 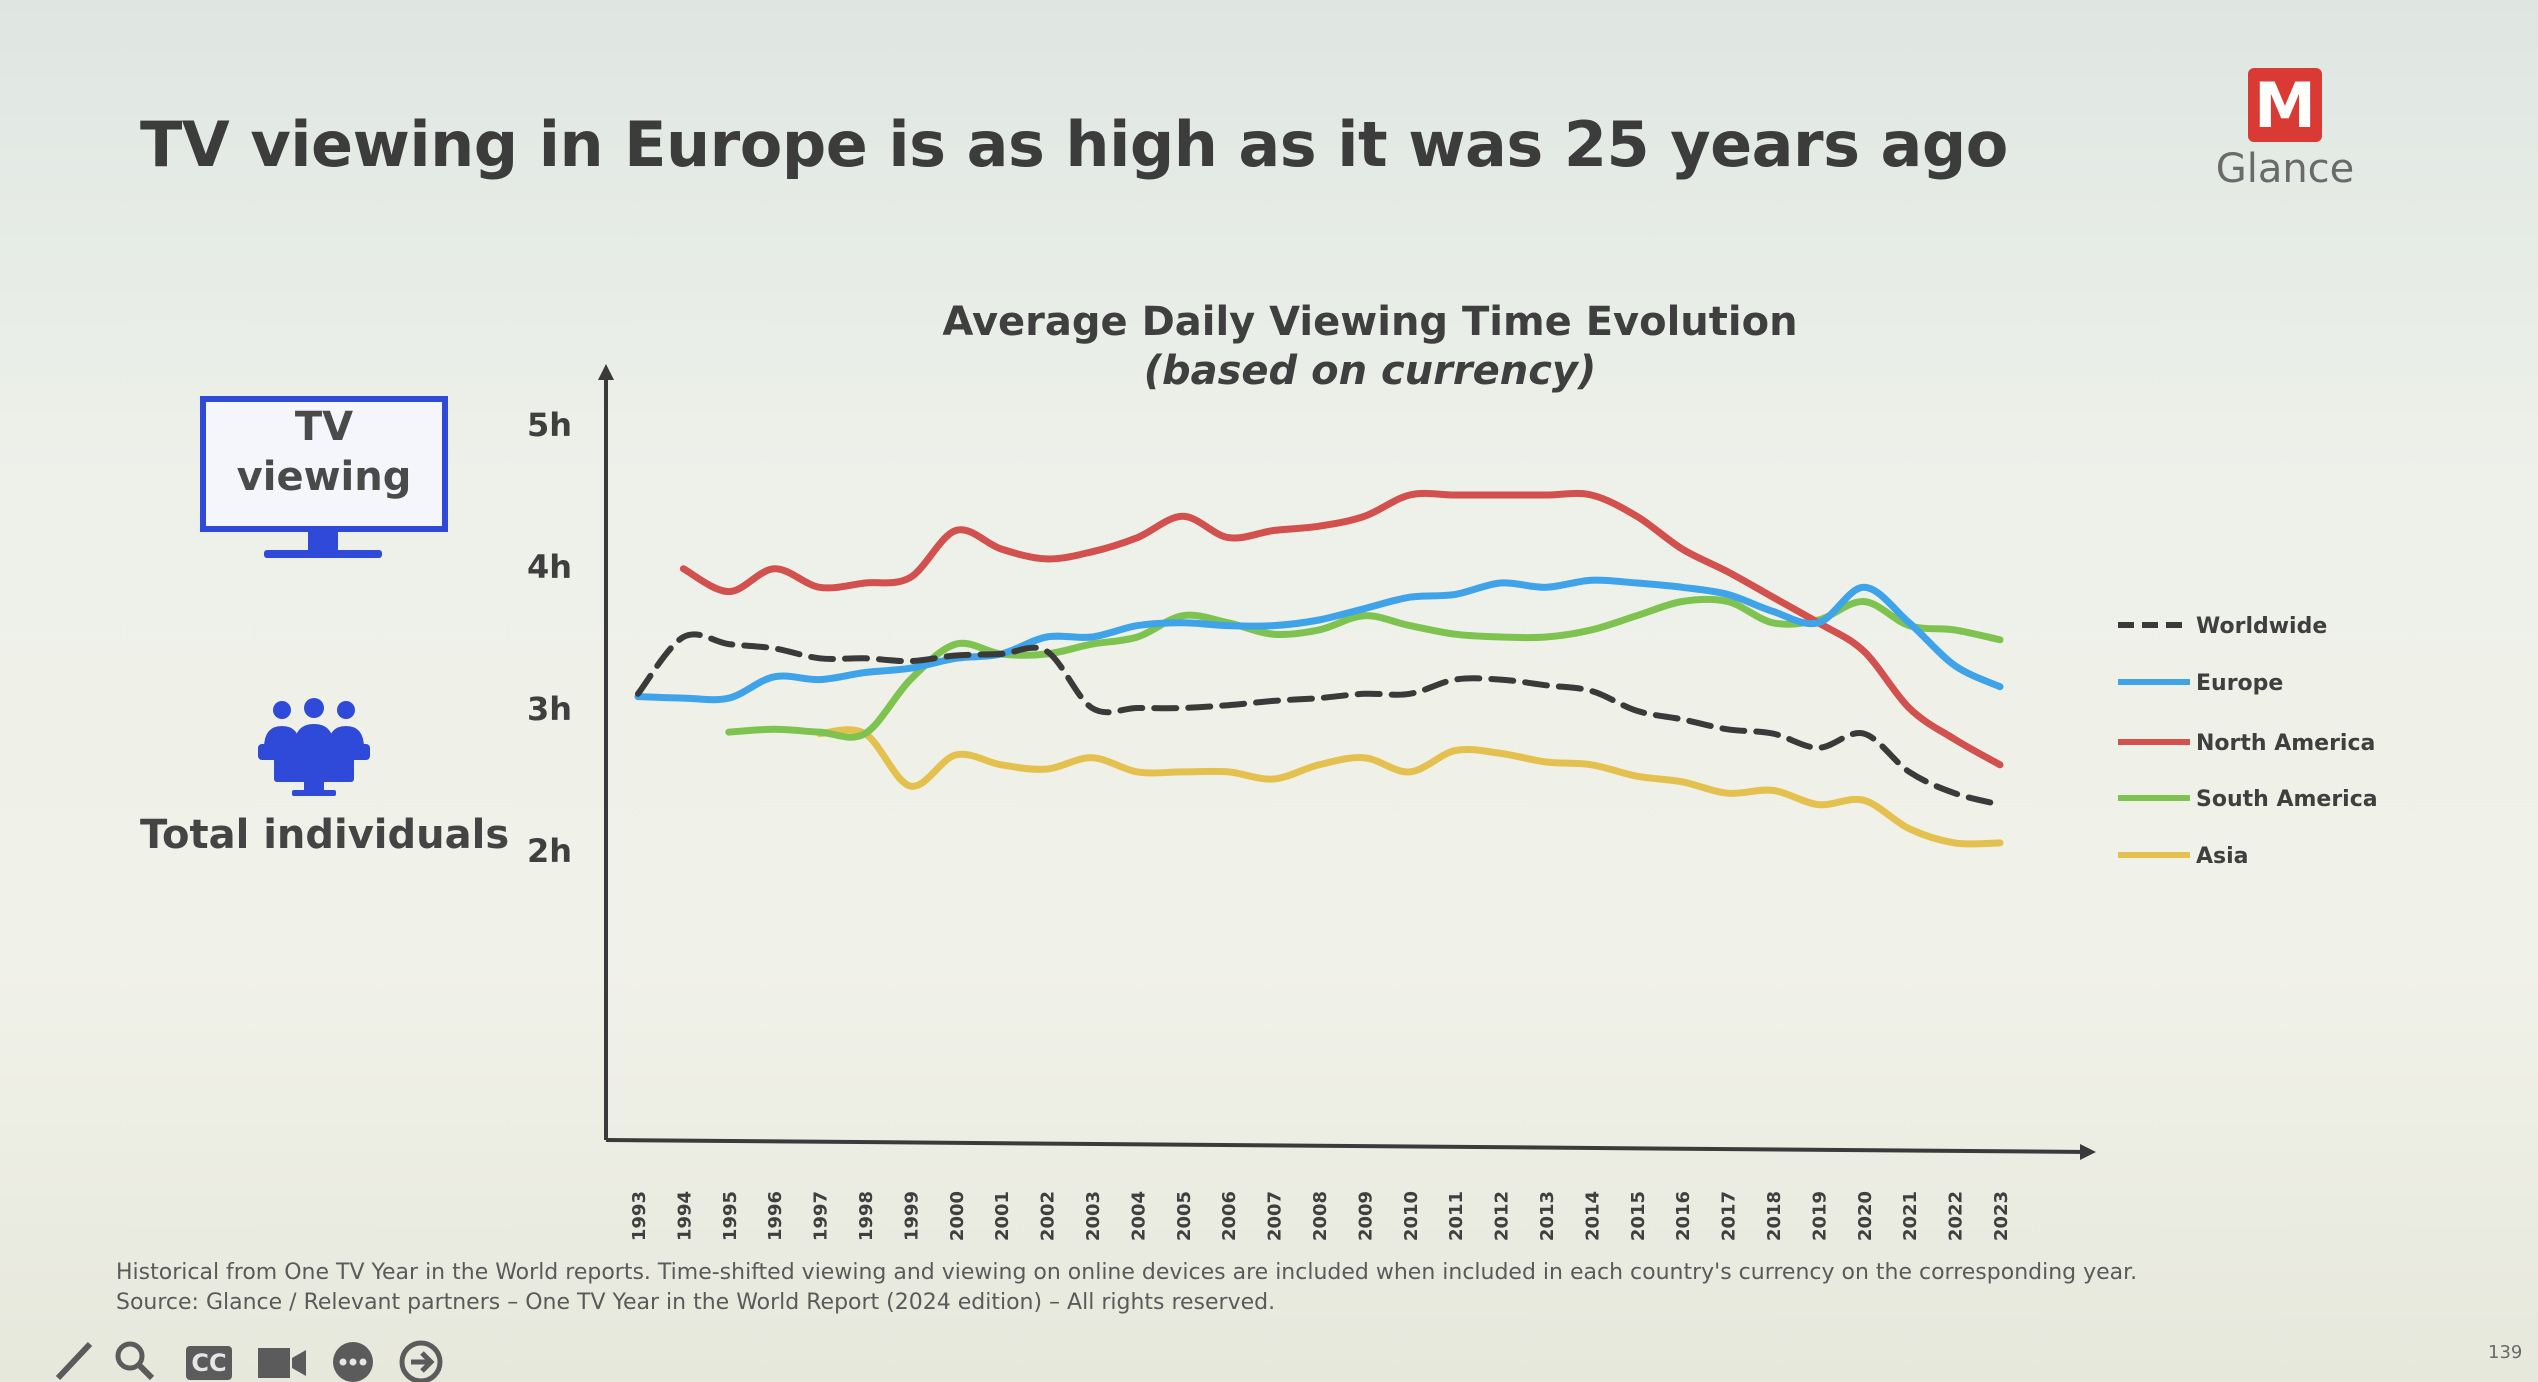 I want to click on tv-label-line2: viewing, so click(x=324, y=477).